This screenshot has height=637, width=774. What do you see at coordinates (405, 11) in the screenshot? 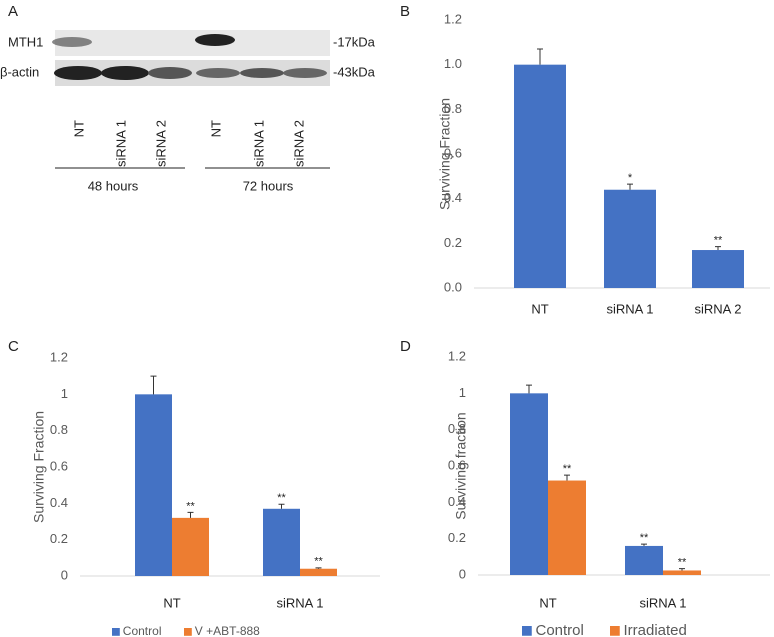
I see `panel-label: B` at bounding box center [405, 11].